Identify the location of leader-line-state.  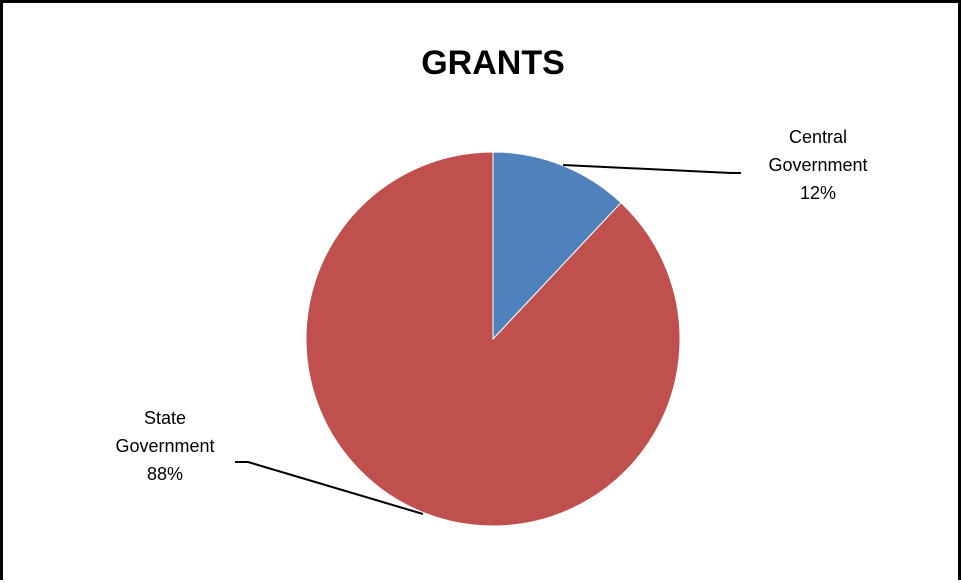
(329, 488).